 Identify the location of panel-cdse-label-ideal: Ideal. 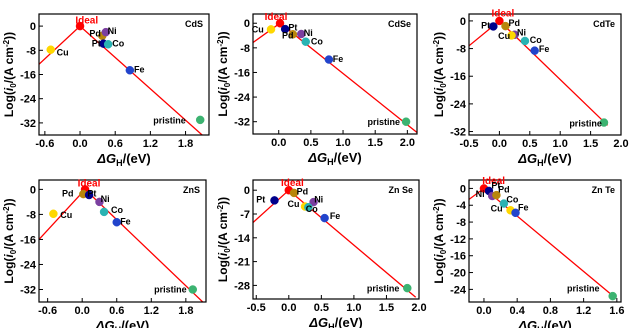
(276, 17).